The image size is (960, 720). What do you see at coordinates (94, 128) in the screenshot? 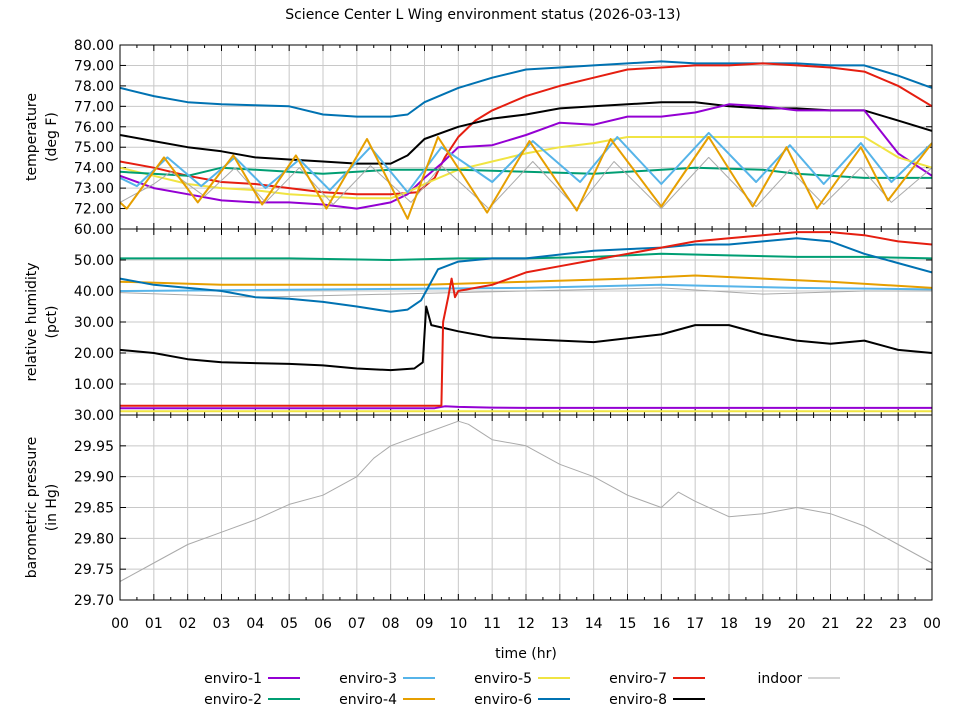
I see `y-tick-label: 76.00` at bounding box center [94, 128].